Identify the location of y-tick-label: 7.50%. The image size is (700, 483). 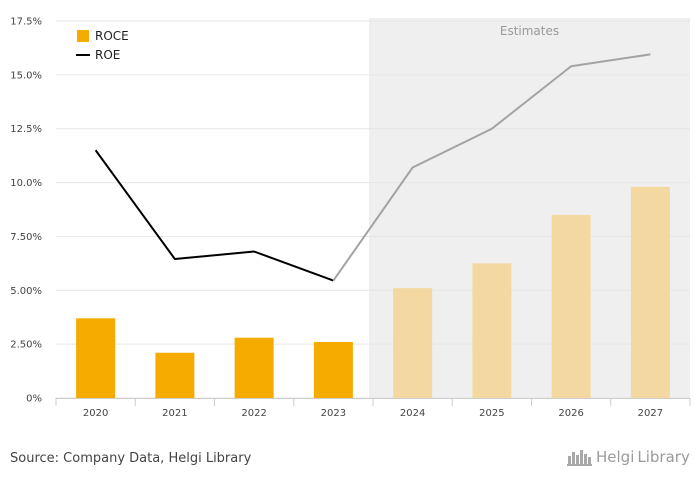
(26, 237).